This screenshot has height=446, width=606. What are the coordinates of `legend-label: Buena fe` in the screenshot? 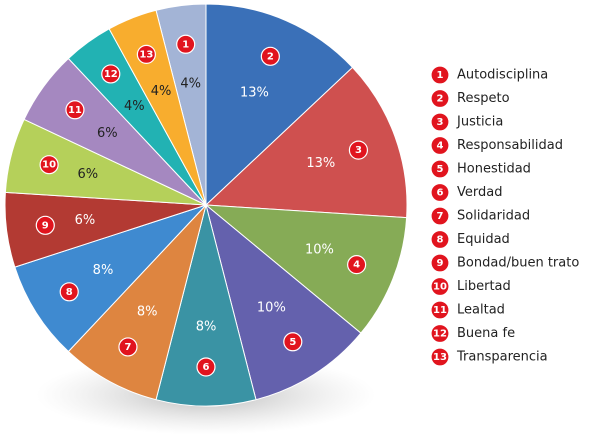 It's located at (486, 333).